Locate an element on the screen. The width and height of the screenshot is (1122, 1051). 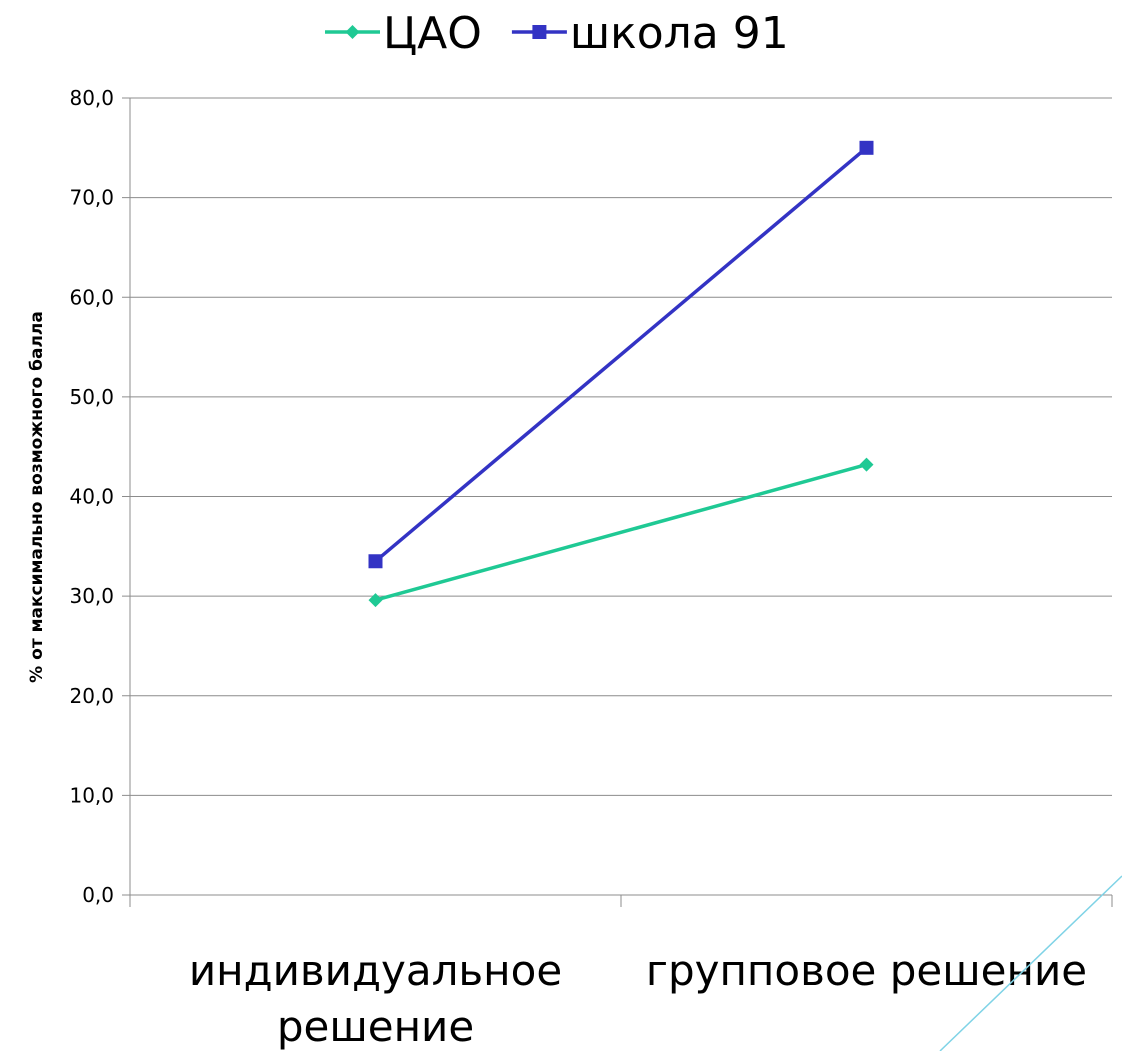
y-axis-ticks: 0,0 10,0 20,0 30,0 40,0 50,0 60,0 70,0 80,0 is located at coordinates (99, 496).